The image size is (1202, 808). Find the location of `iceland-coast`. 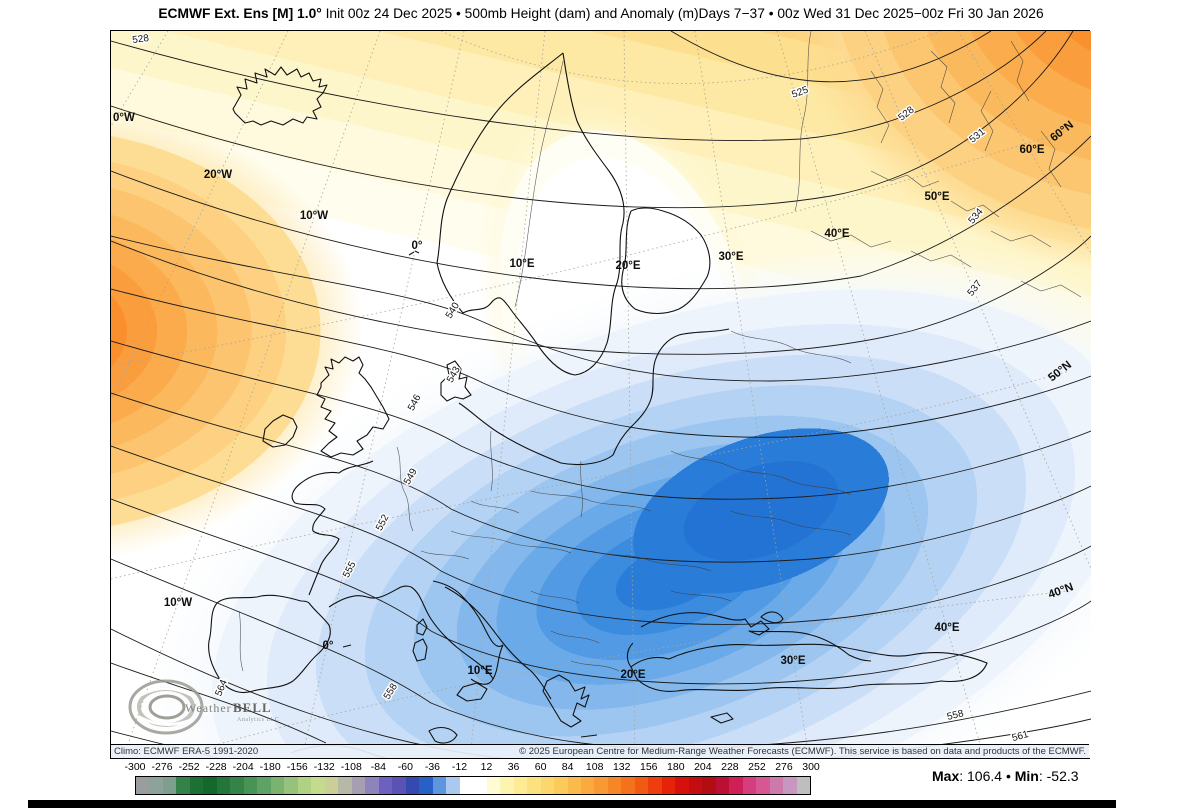

iceland-coast is located at coordinates (280, 96).